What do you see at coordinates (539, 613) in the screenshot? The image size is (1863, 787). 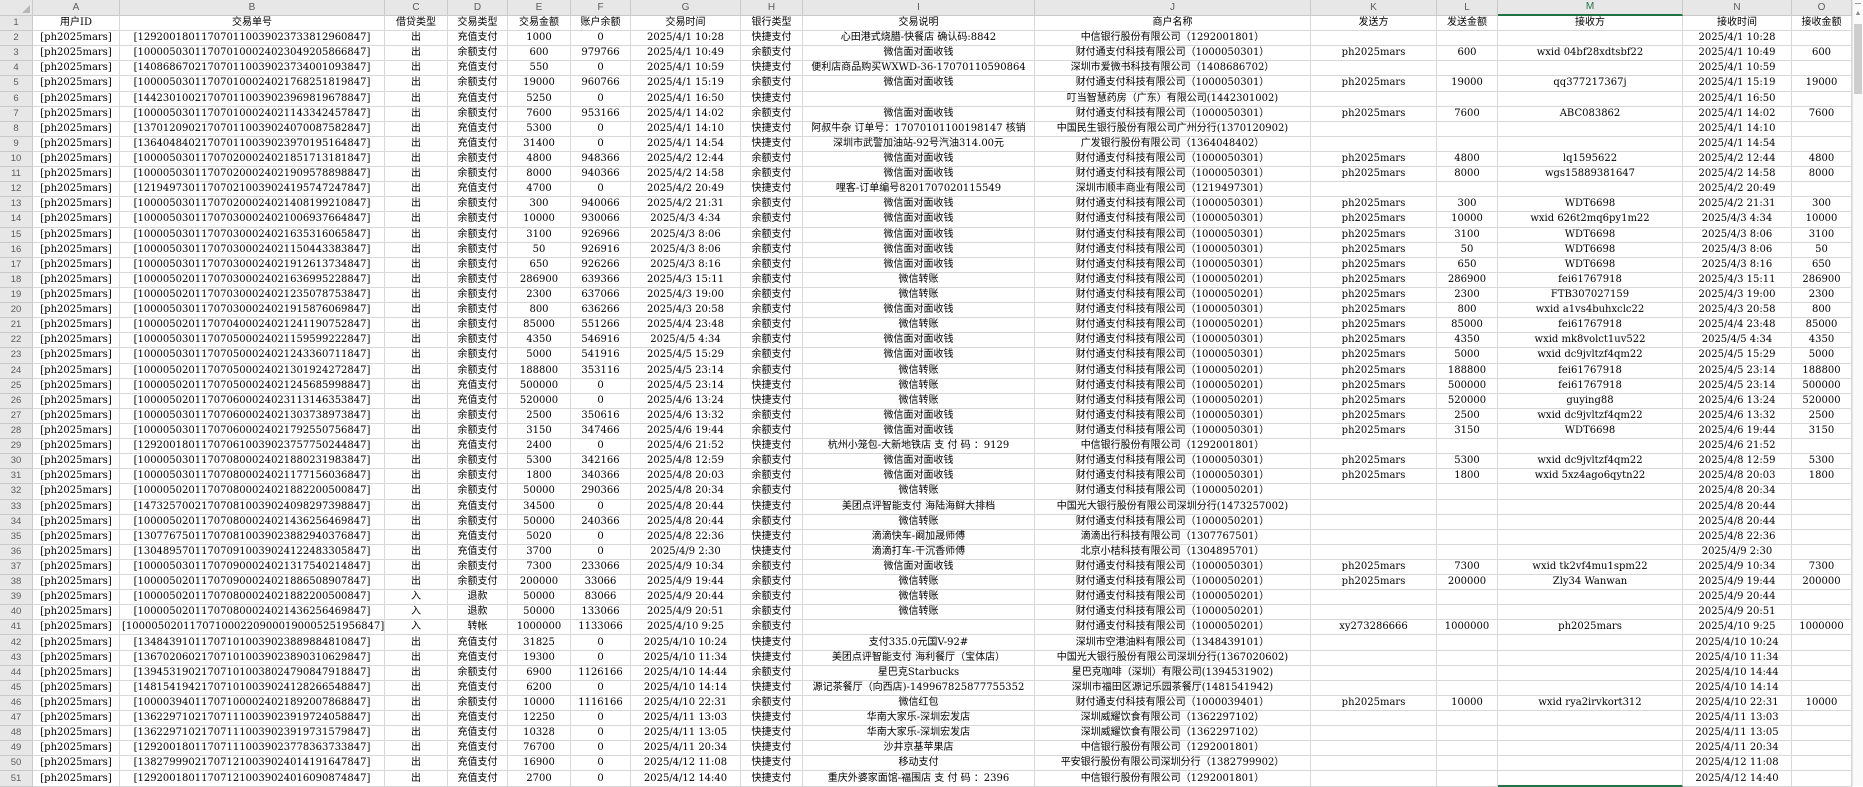 I see `cell-E40: 50000` at bounding box center [539, 613].